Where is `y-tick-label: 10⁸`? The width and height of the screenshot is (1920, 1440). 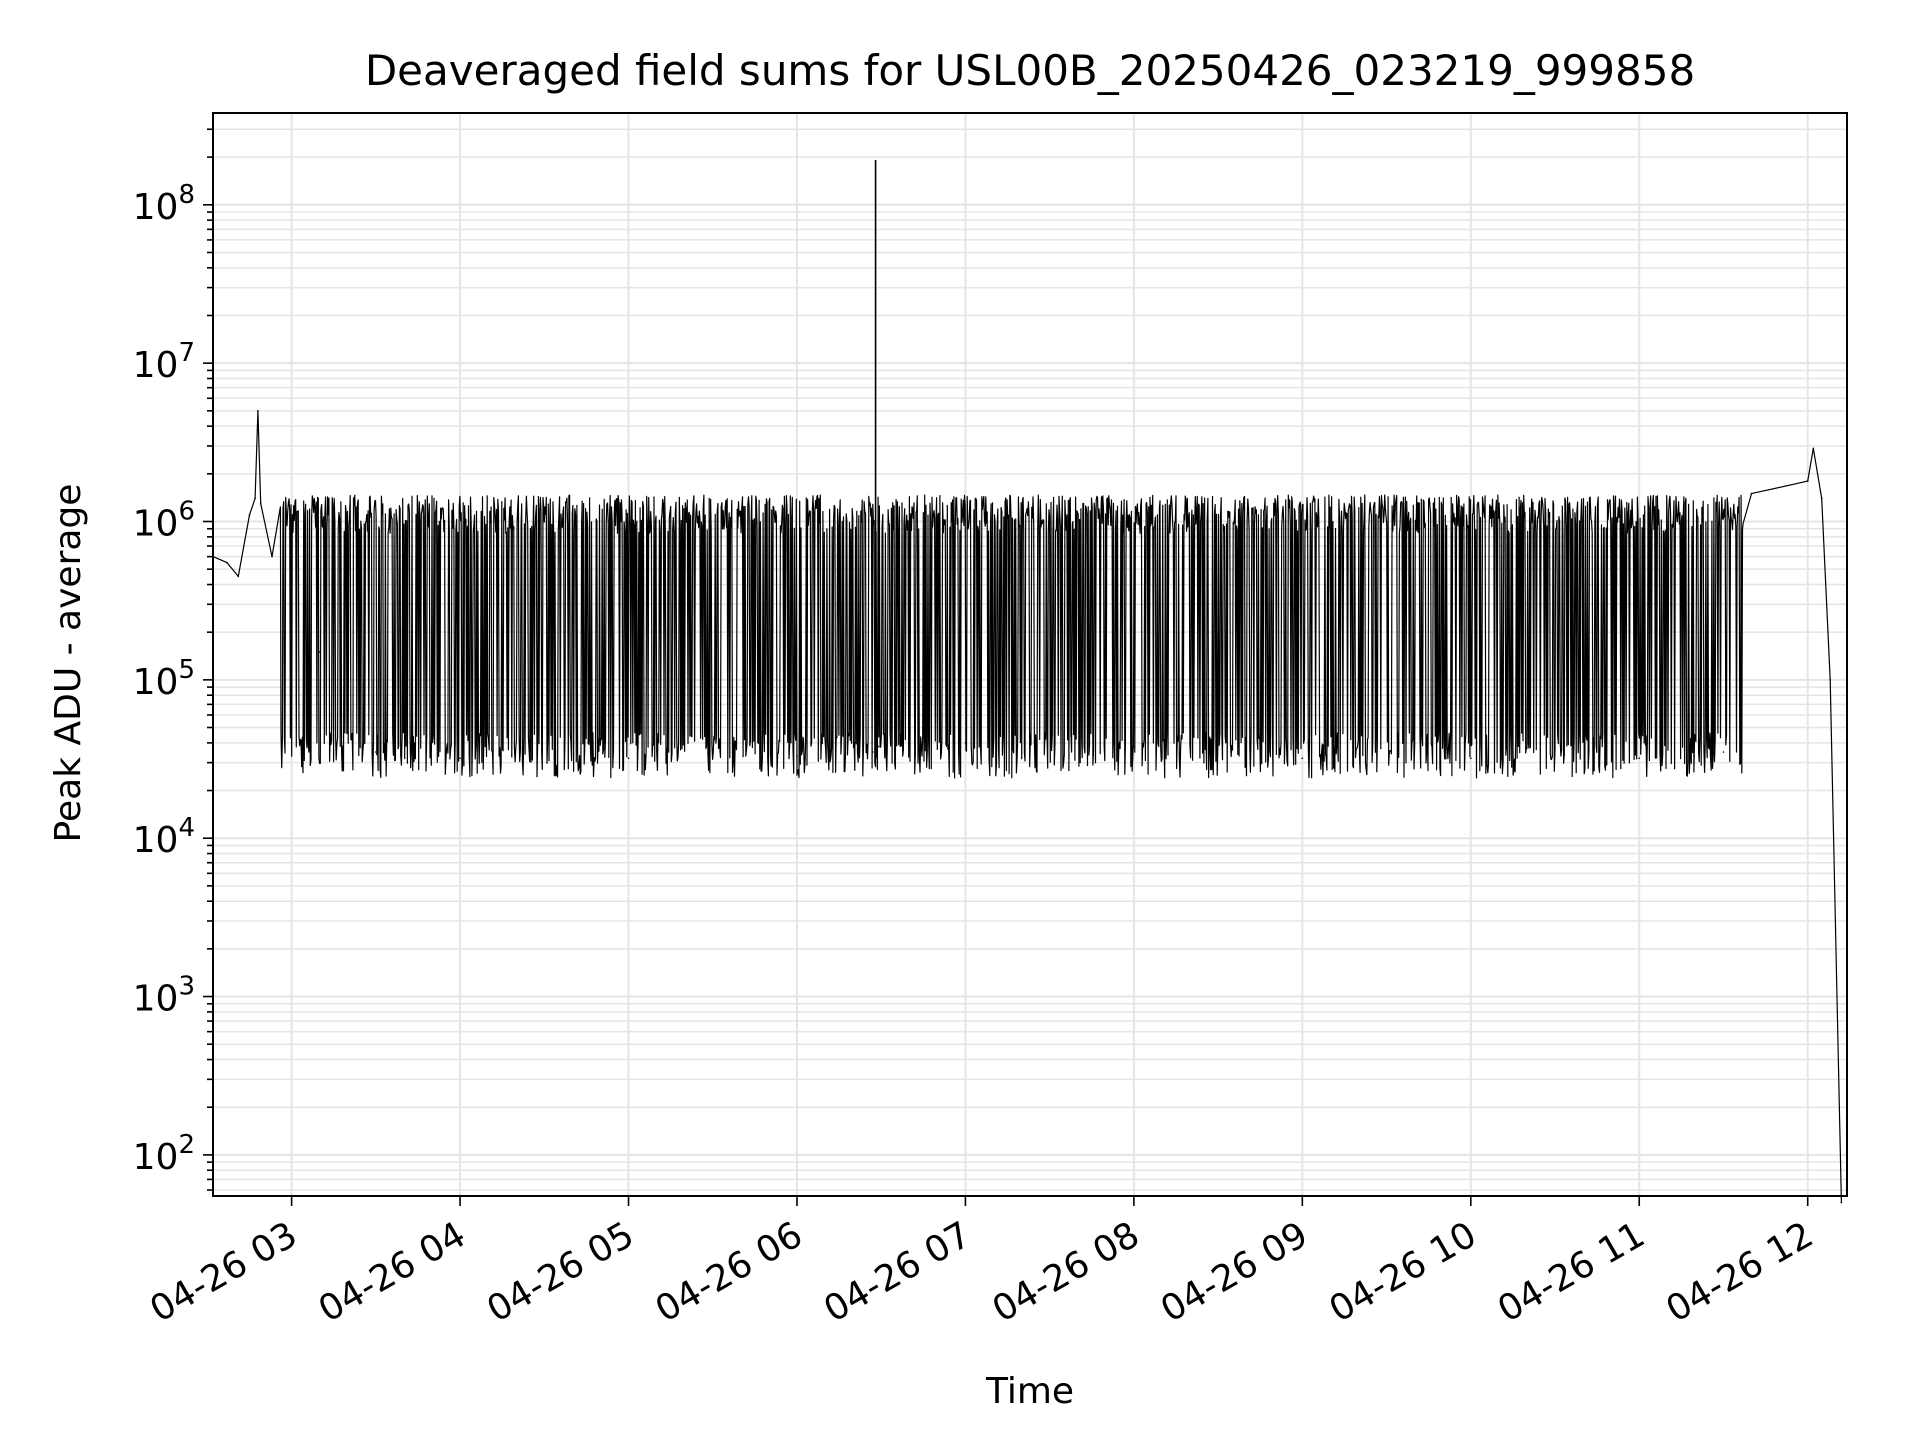
y-tick-label: 10⁸ is located at coordinates (164, 204).